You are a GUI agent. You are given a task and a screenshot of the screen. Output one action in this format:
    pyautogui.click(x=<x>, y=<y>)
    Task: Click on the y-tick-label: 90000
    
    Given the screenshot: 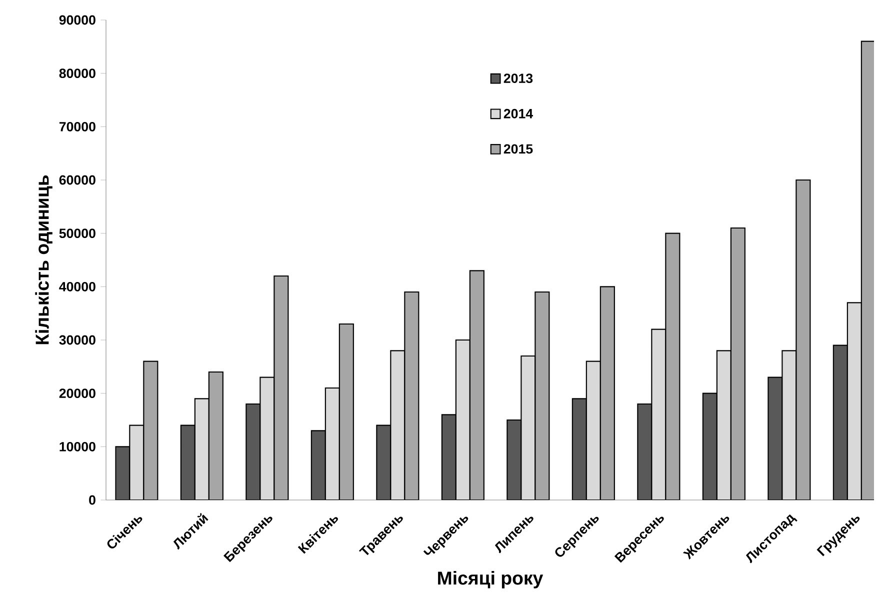 What is the action you would take?
    pyautogui.click(x=77, y=20)
    